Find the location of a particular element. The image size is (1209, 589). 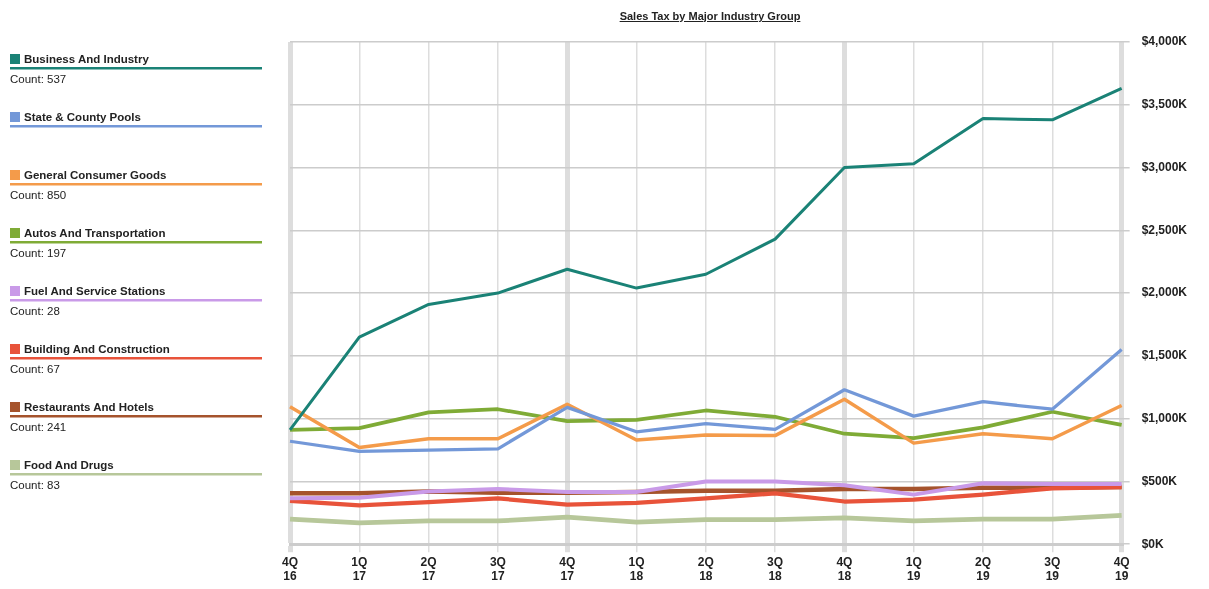

x-tick-label: 1Q 17 is located at coordinates (359, 569).